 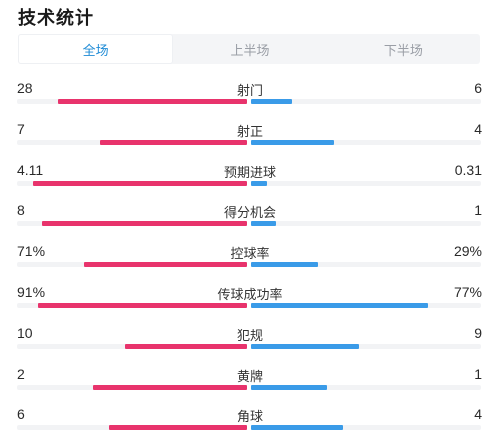 What do you see at coordinates (30, 169) in the screenshot?
I see `home-value: 4.11` at bounding box center [30, 169].